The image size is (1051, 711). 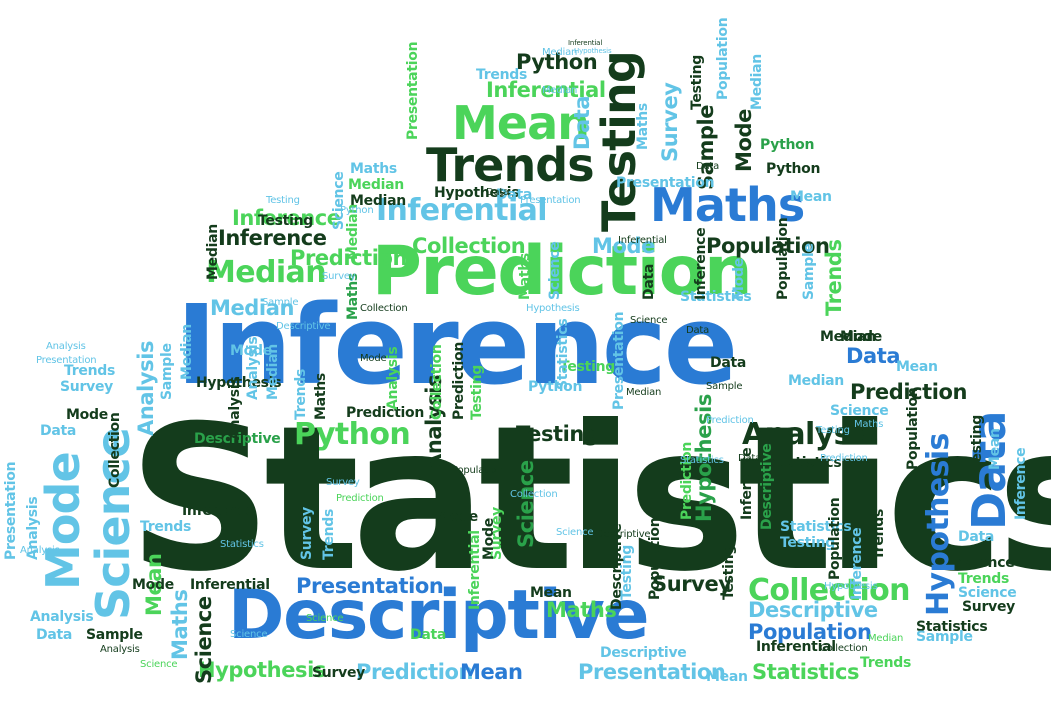 I want to click on word-sample-3: Sample, so click(x=944, y=637).